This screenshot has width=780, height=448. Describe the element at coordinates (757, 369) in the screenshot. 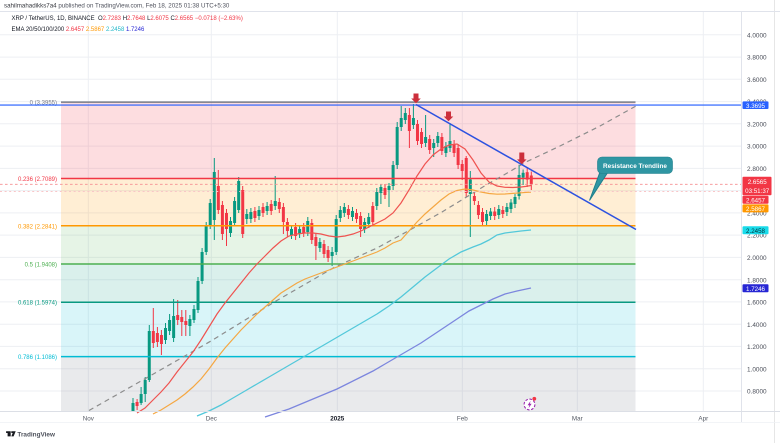

I see `svg-text: 1.0000` at that location.